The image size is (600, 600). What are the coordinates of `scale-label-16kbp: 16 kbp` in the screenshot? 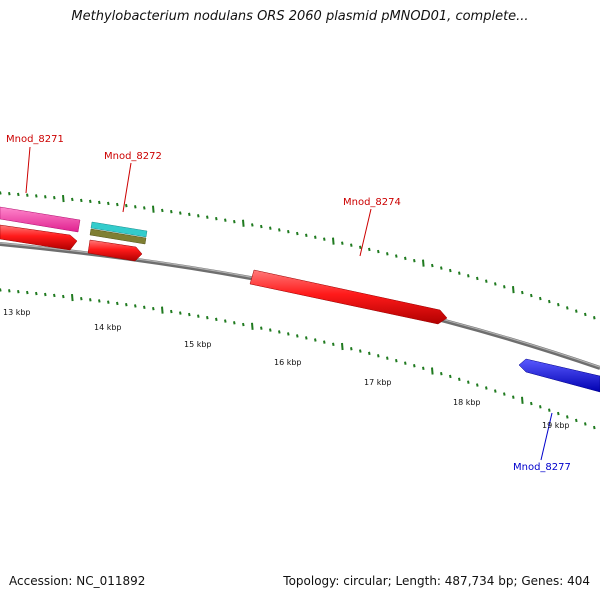 It's located at (288, 362).